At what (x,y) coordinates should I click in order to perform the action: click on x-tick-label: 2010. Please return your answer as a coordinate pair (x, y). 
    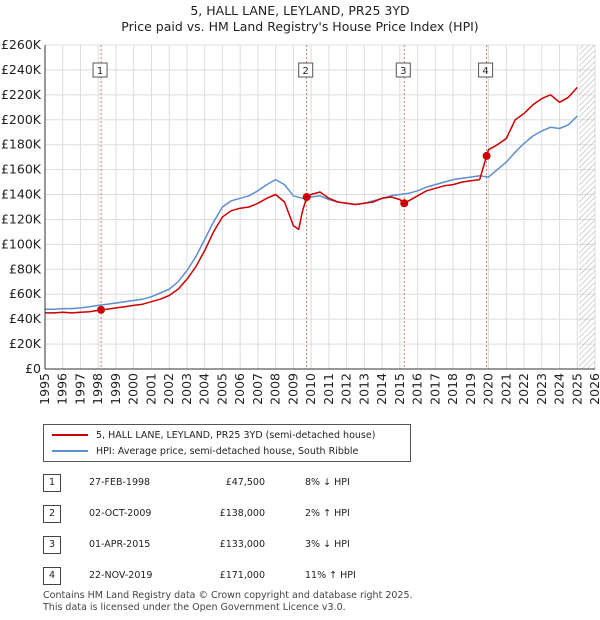
    Looking at the image, I should click on (310, 389).